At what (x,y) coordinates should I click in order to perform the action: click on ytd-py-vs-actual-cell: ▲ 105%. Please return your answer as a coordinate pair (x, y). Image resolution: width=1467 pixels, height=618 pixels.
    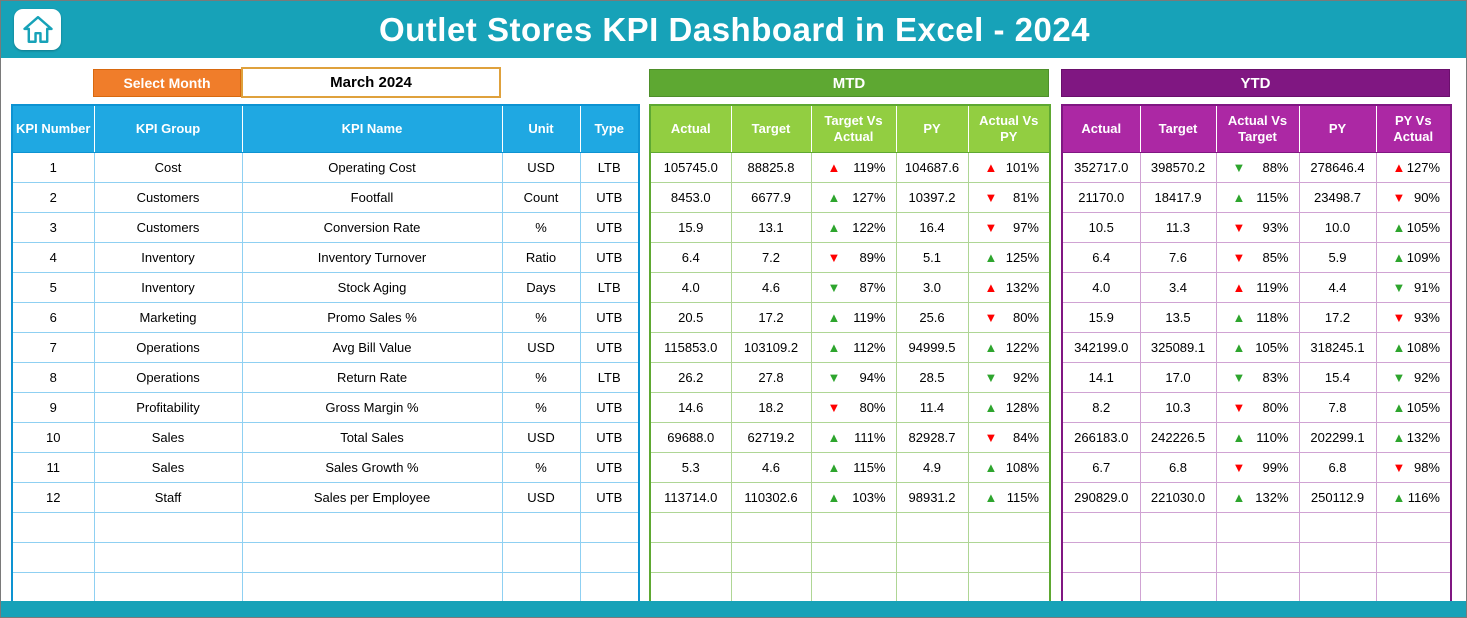
    Looking at the image, I should click on (1413, 407).